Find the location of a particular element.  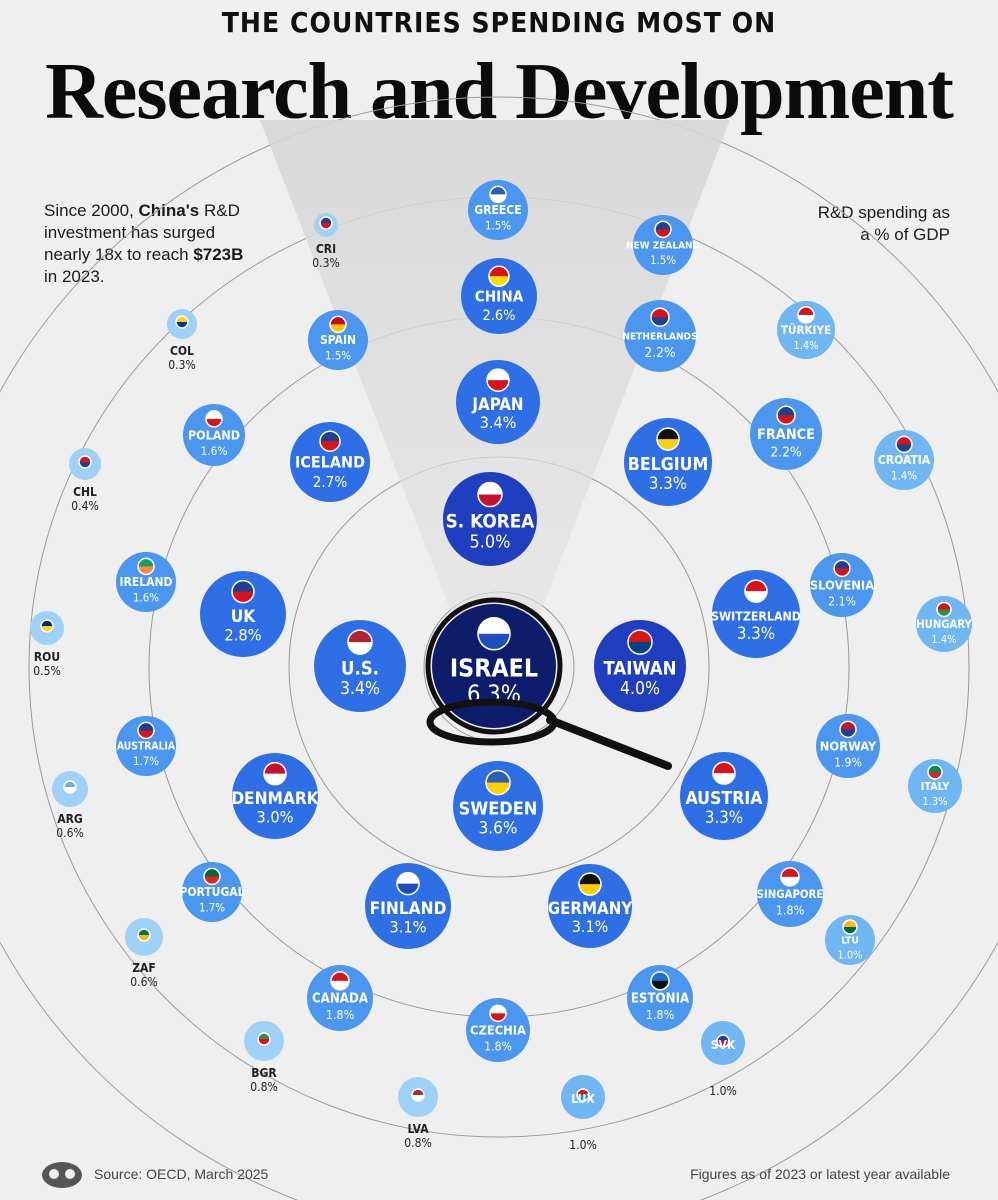

country-label: UK is located at coordinates (244, 617).